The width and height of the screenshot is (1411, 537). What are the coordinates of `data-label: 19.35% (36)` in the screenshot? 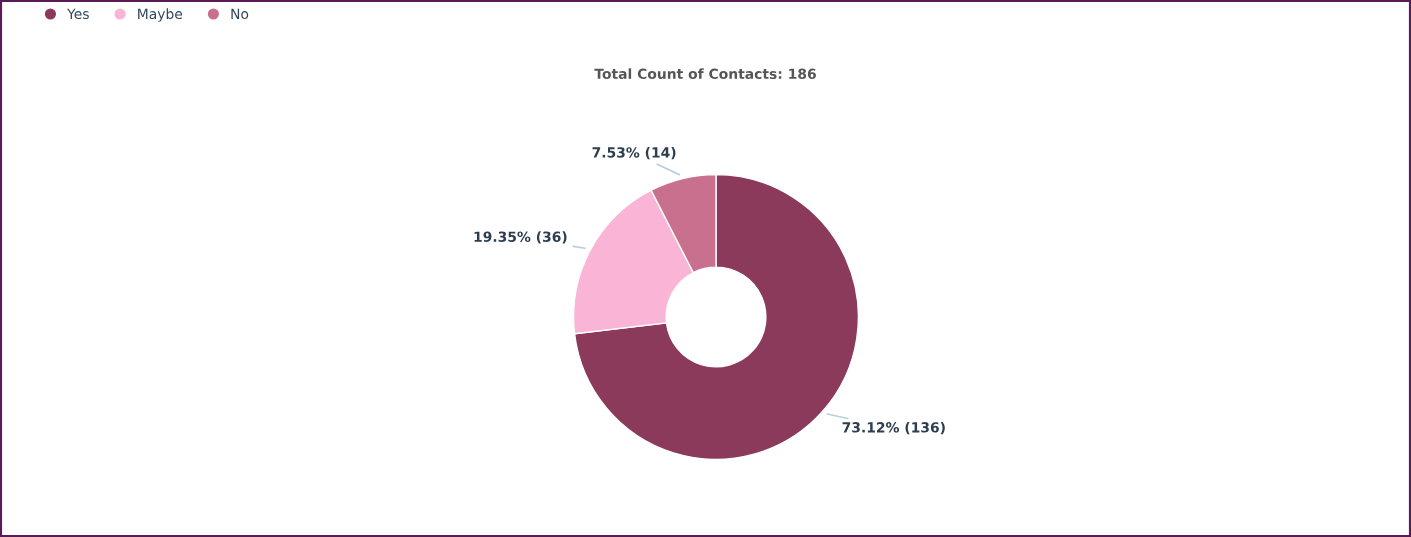 It's located at (520, 237).